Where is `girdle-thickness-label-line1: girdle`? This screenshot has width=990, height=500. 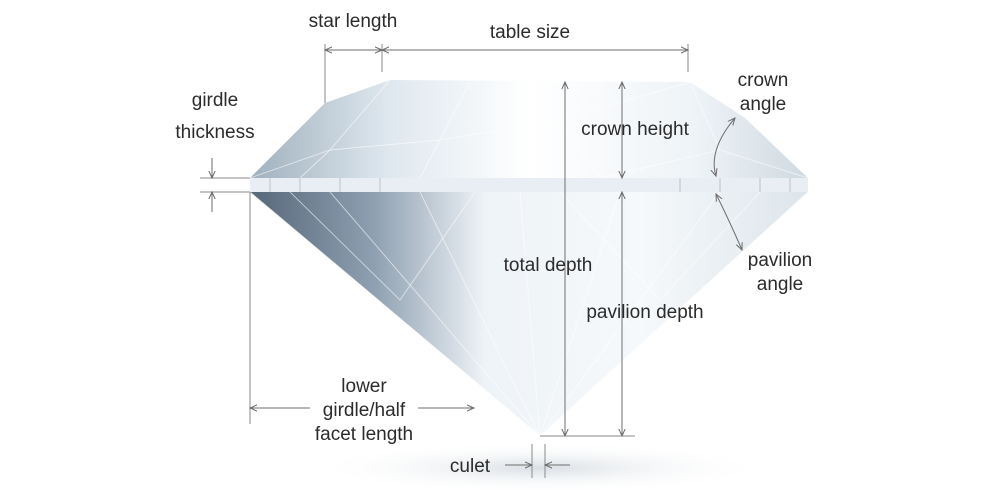 girdle-thickness-label-line1: girdle is located at coordinates (215, 100).